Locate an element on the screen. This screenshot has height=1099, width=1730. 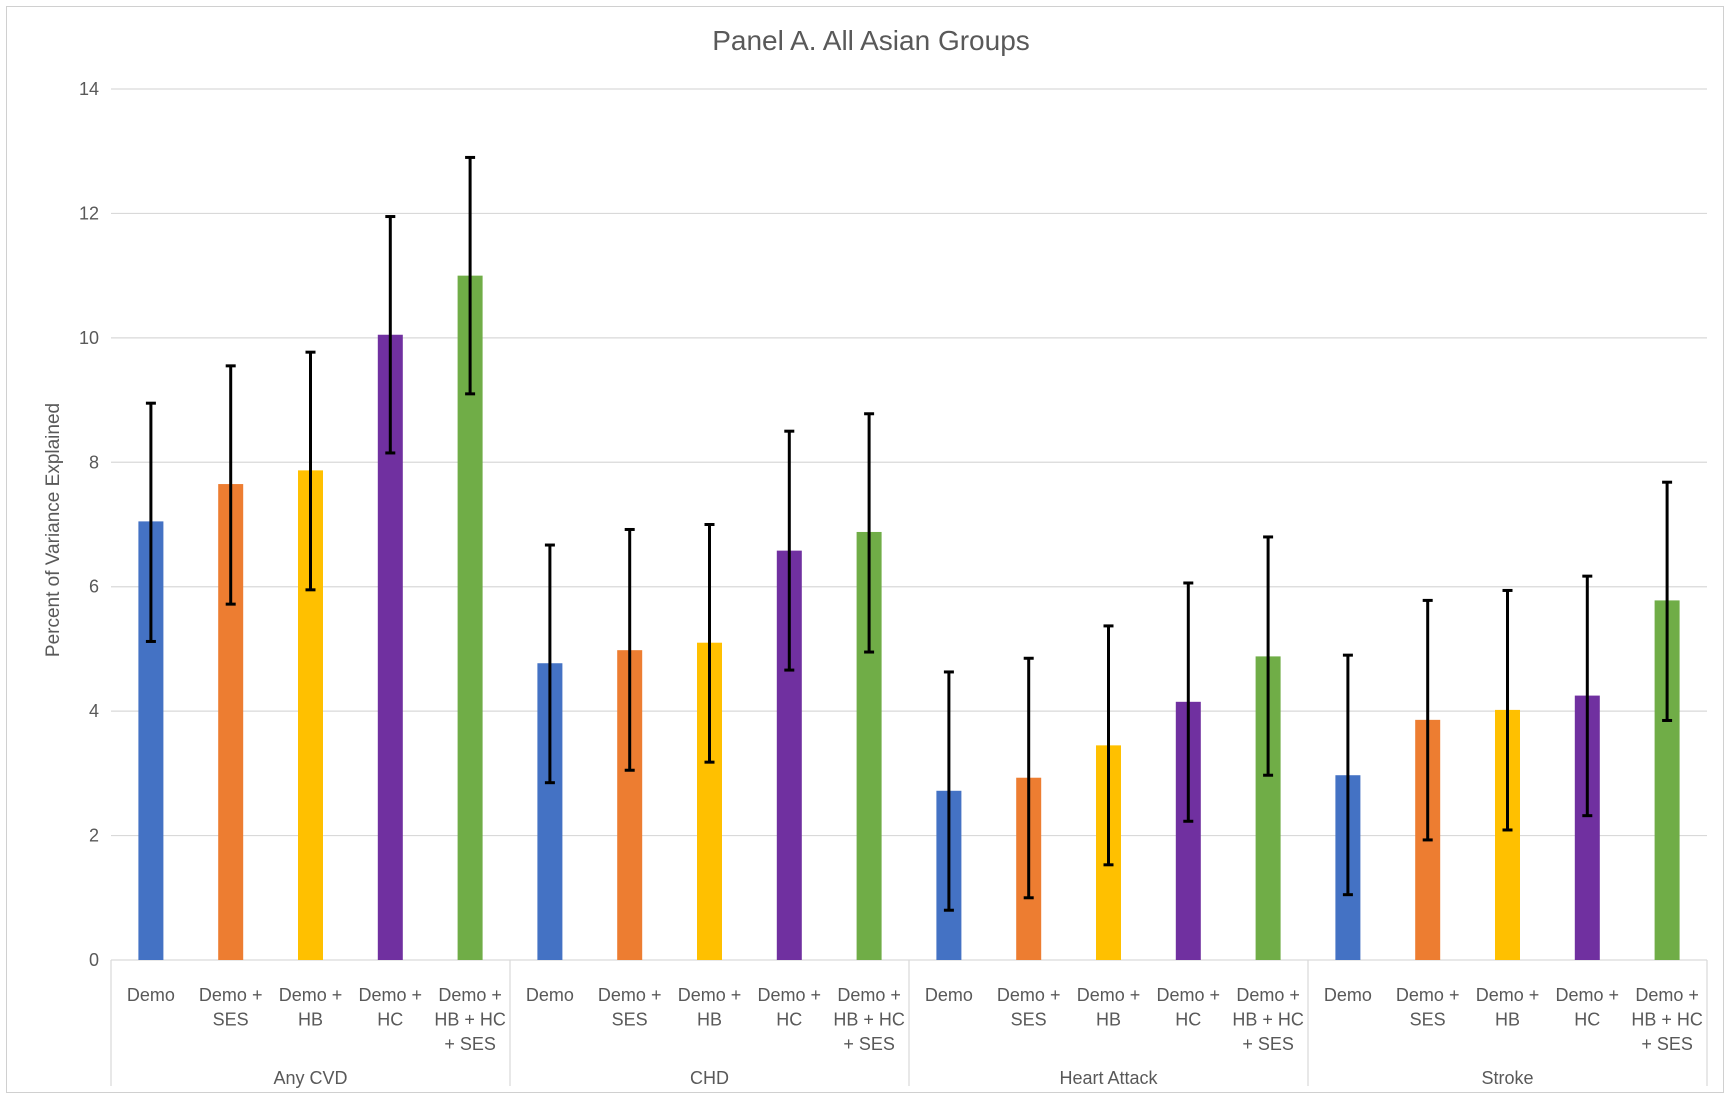
x-group-label: Any CVD is located at coordinates (310, 1078).